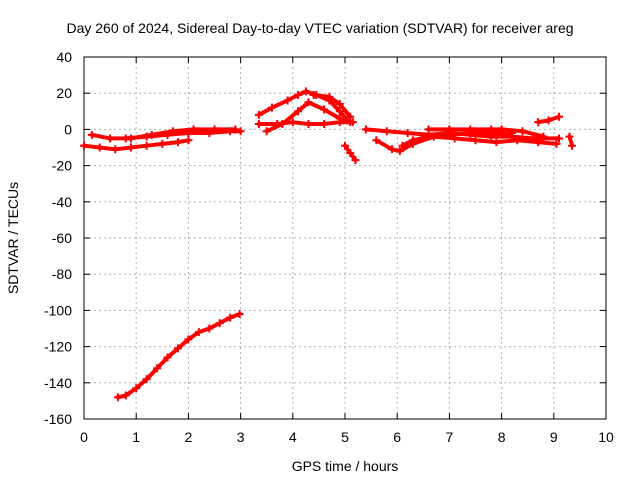  I want to click on y-tick-label: -60, so click(62, 238).